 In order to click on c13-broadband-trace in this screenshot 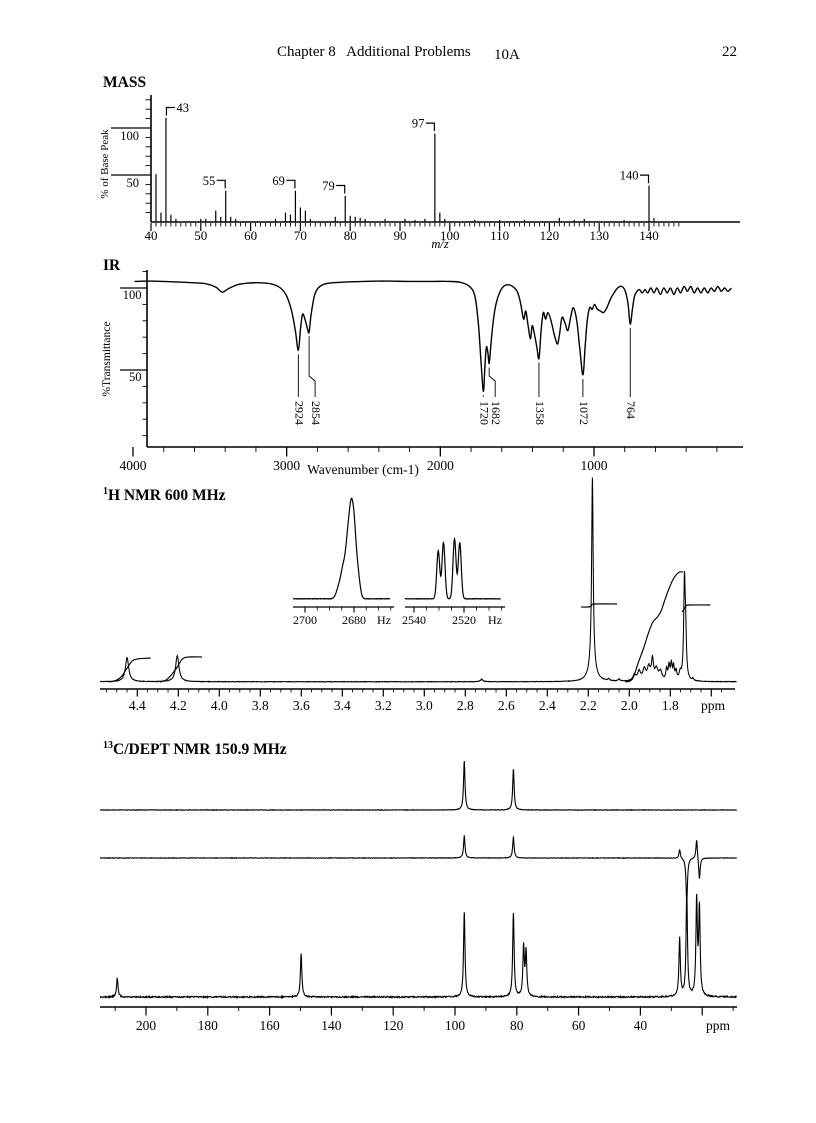, I will do `click(418, 946)`.